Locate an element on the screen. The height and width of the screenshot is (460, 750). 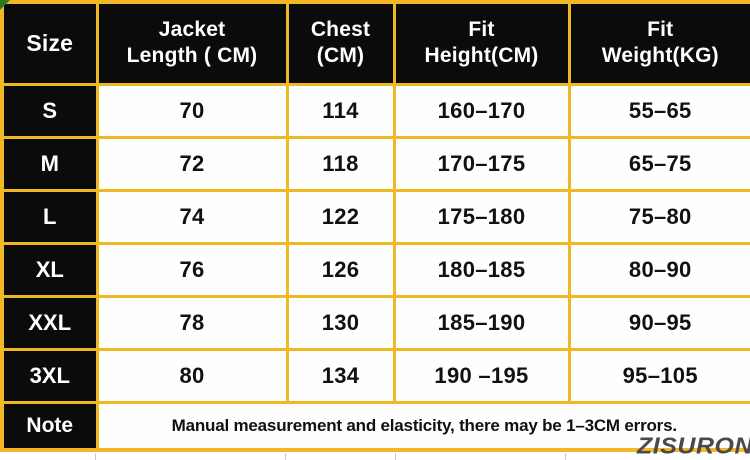
cell-fit-height: 190 –195 is located at coordinates (481, 376).